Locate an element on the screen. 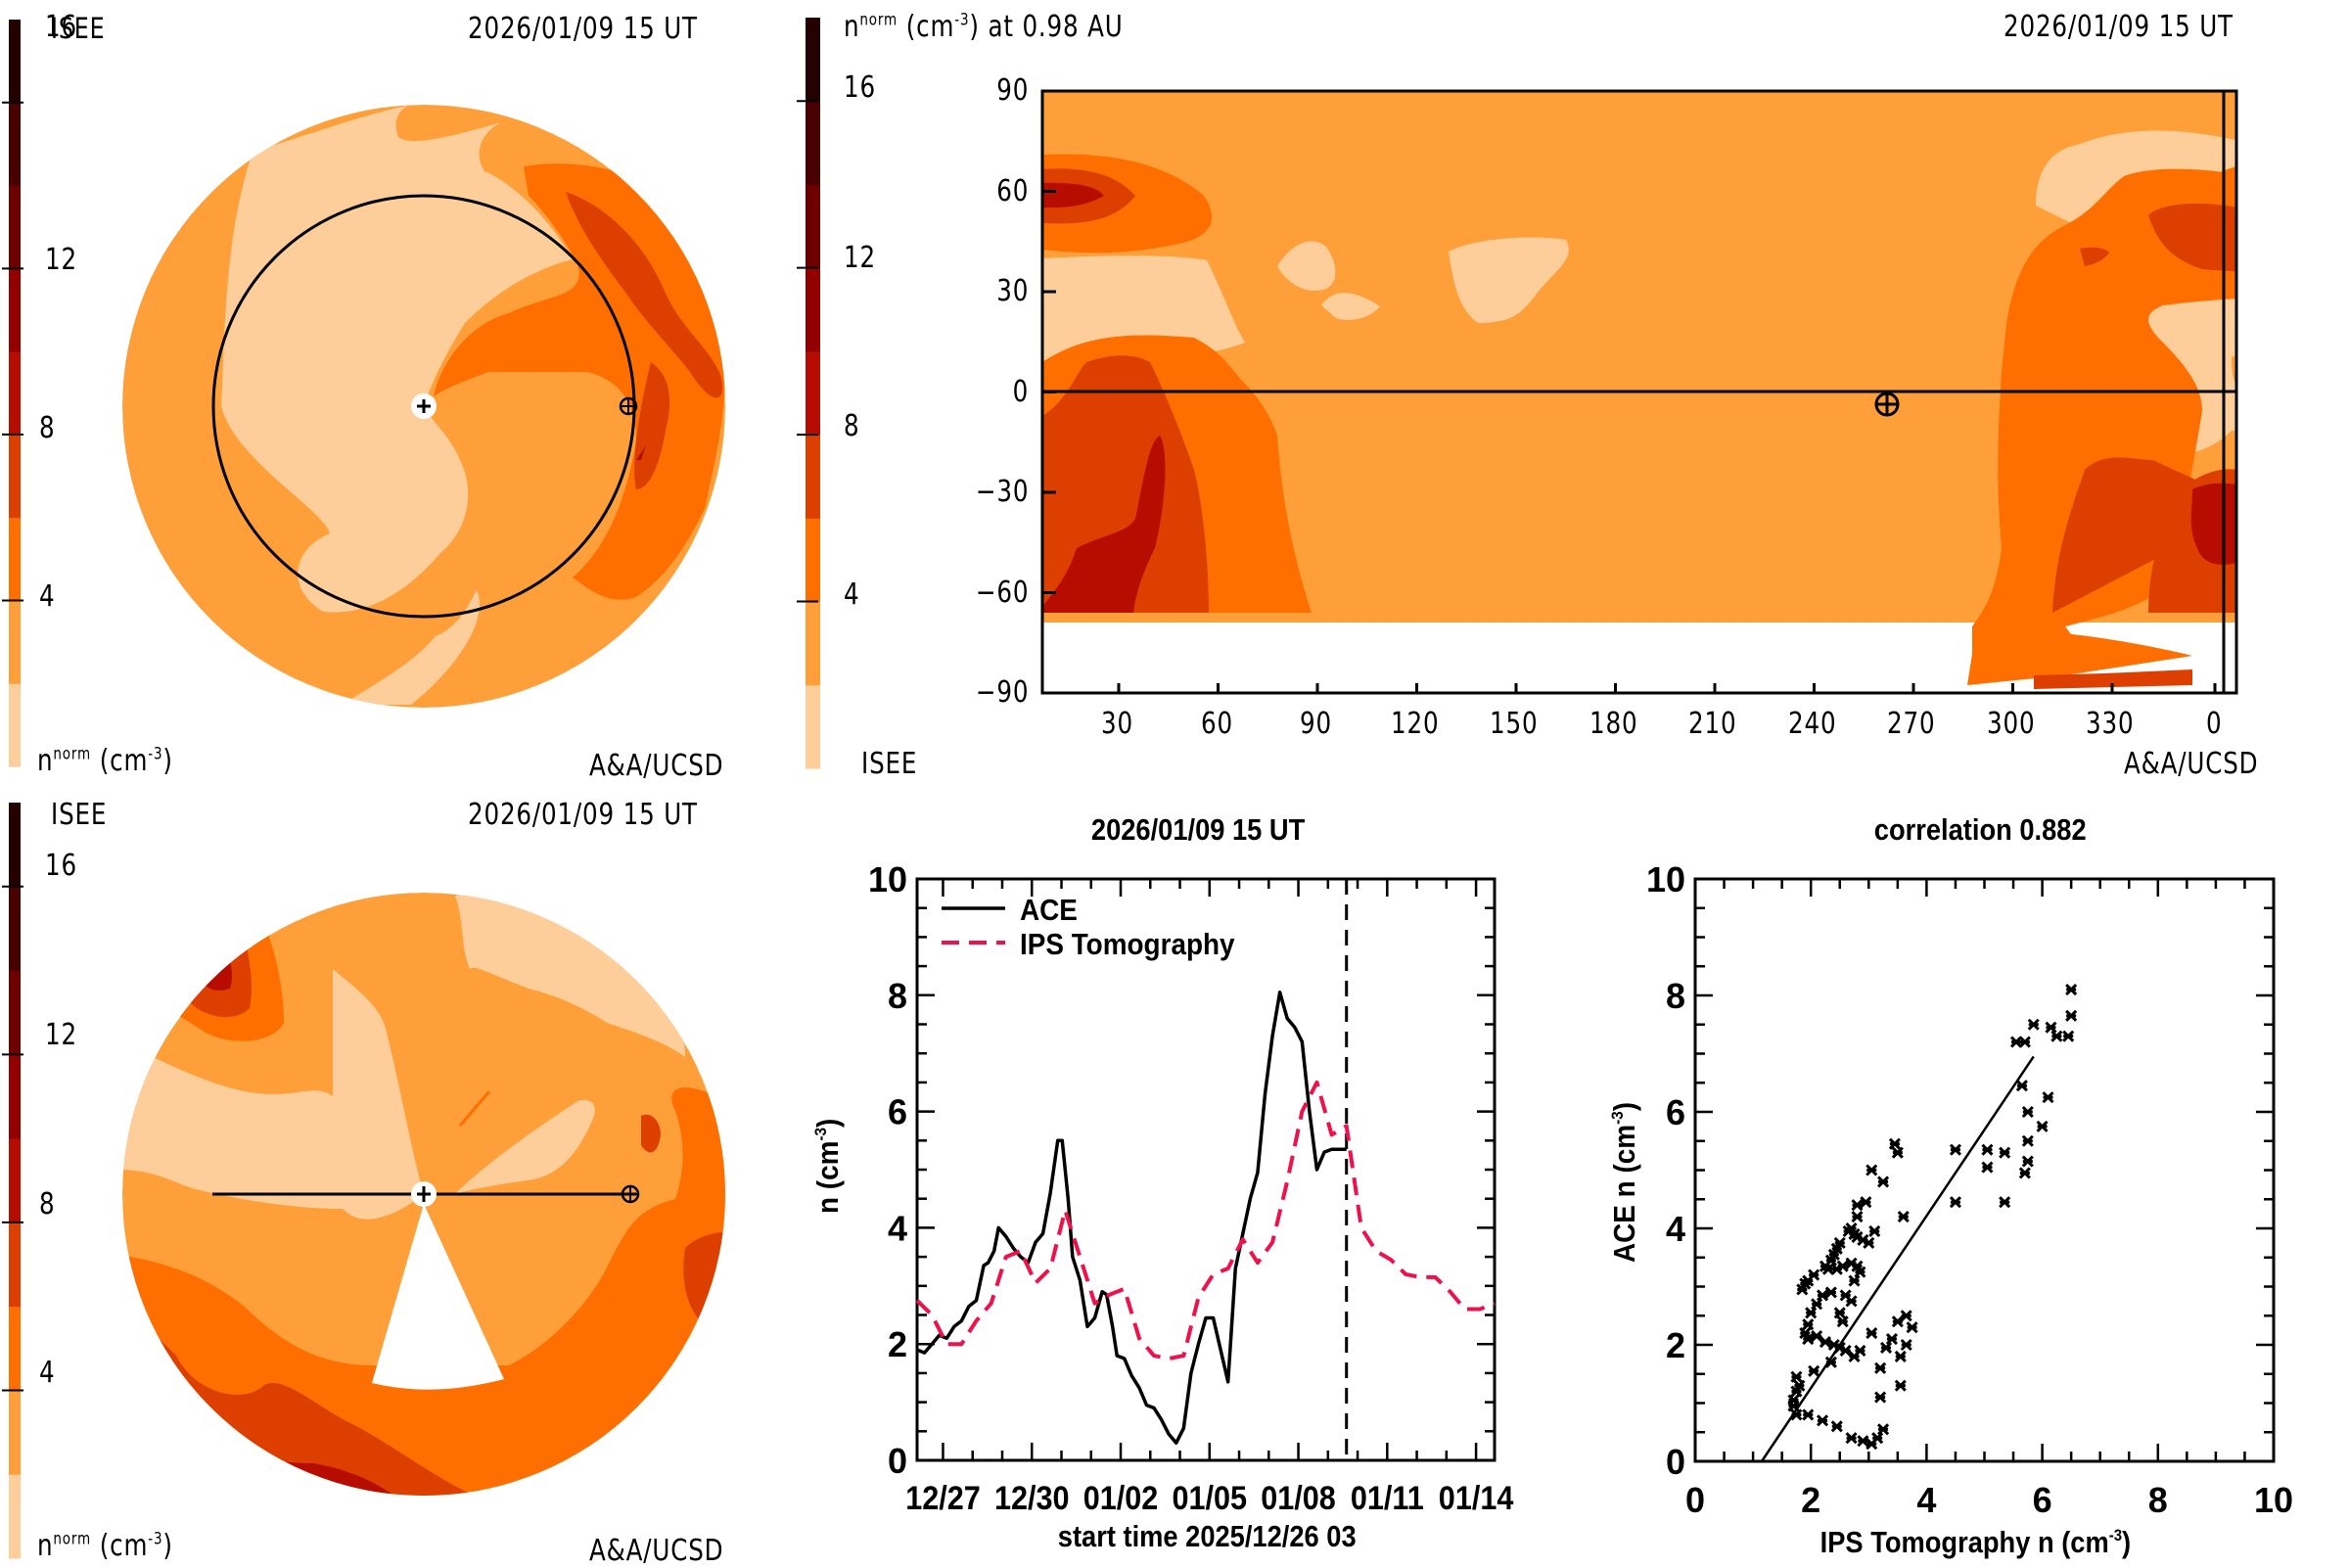 This screenshot has height=1568, width=2349. scatter-chart: 0 2 4 6 8 10 0 2 4 6 8 10 is located at coordinates (1970, 1189).